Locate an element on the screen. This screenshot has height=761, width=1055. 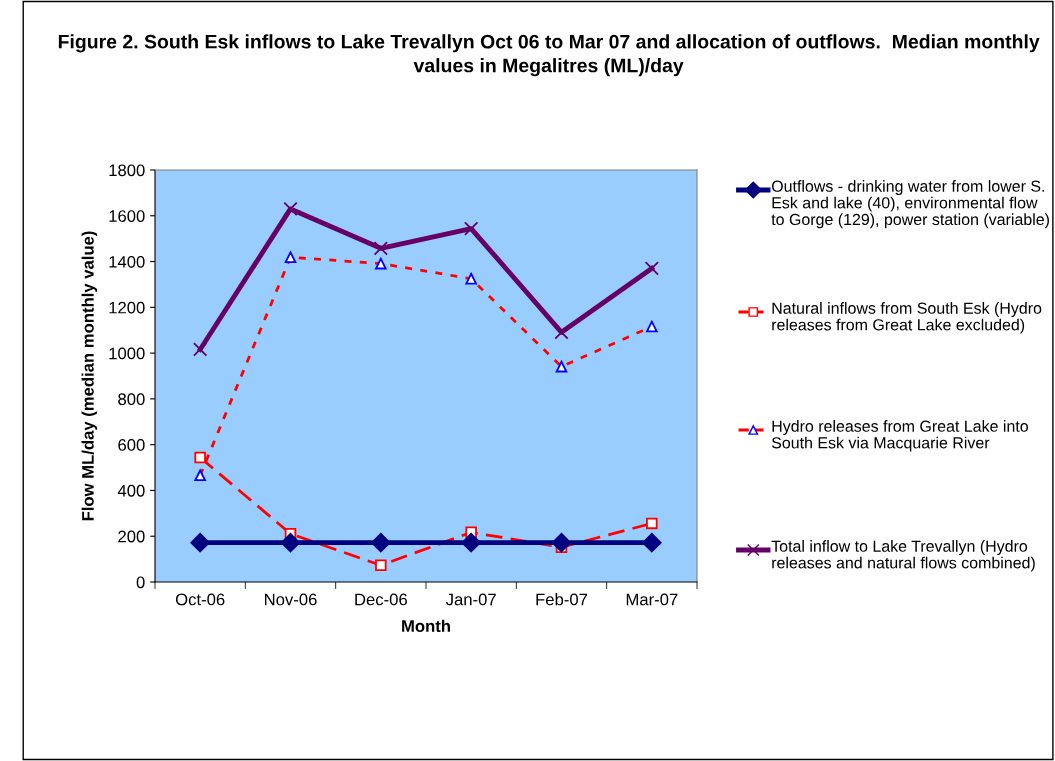
y-tick-label: 1600 is located at coordinates (127, 216).